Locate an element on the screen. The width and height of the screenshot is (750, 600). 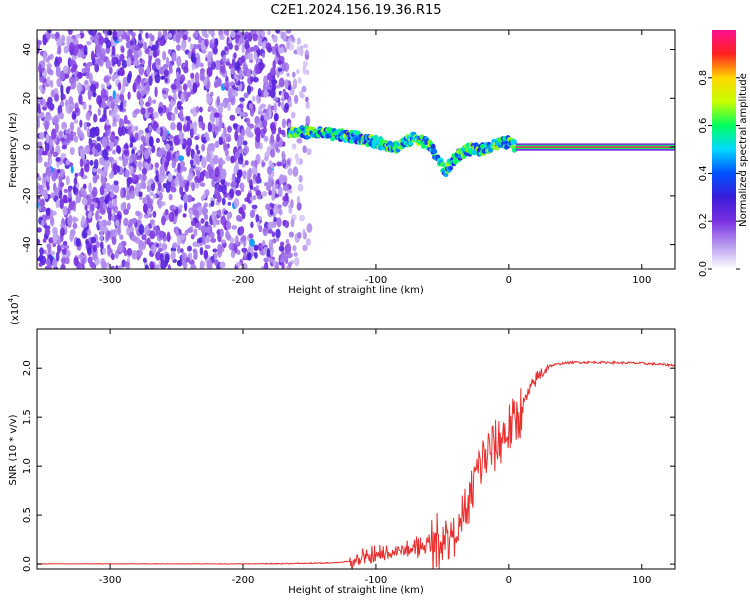
signal-cell is located at coordinates (358, 133).